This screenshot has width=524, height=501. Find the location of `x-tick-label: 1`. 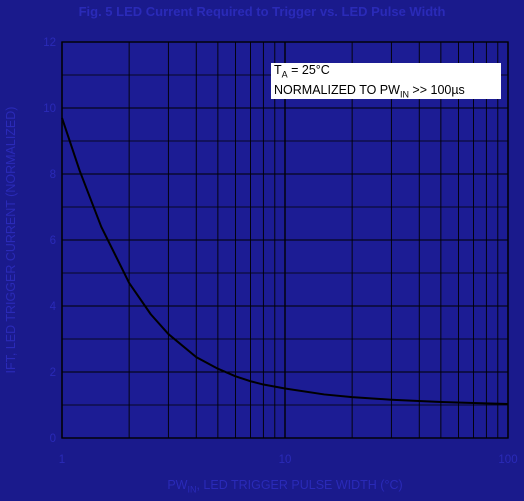

x-tick-label: 1 is located at coordinates (62, 460).